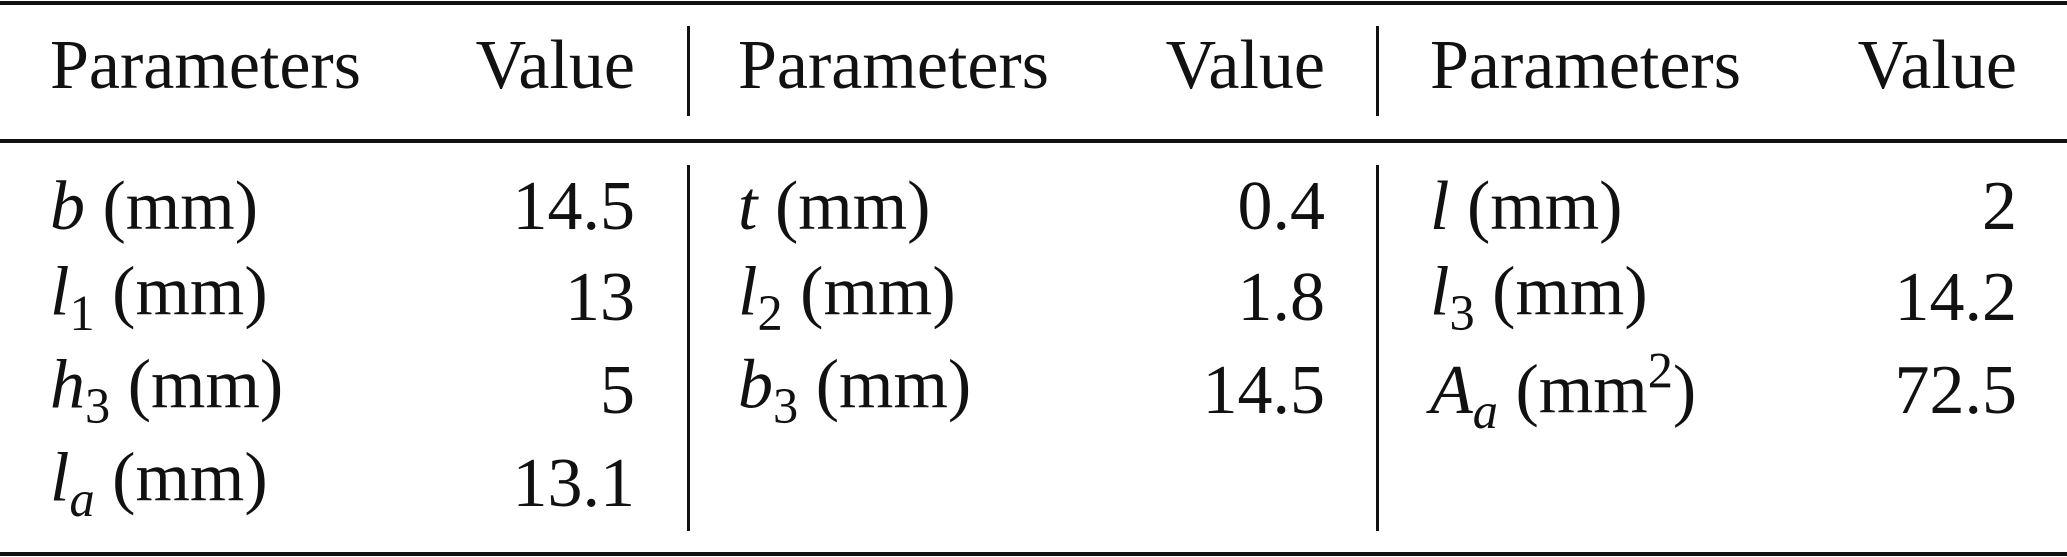 This screenshot has height=557, width=2067. I want to click on parameter-cell: l1 (mm), so click(159, 299).